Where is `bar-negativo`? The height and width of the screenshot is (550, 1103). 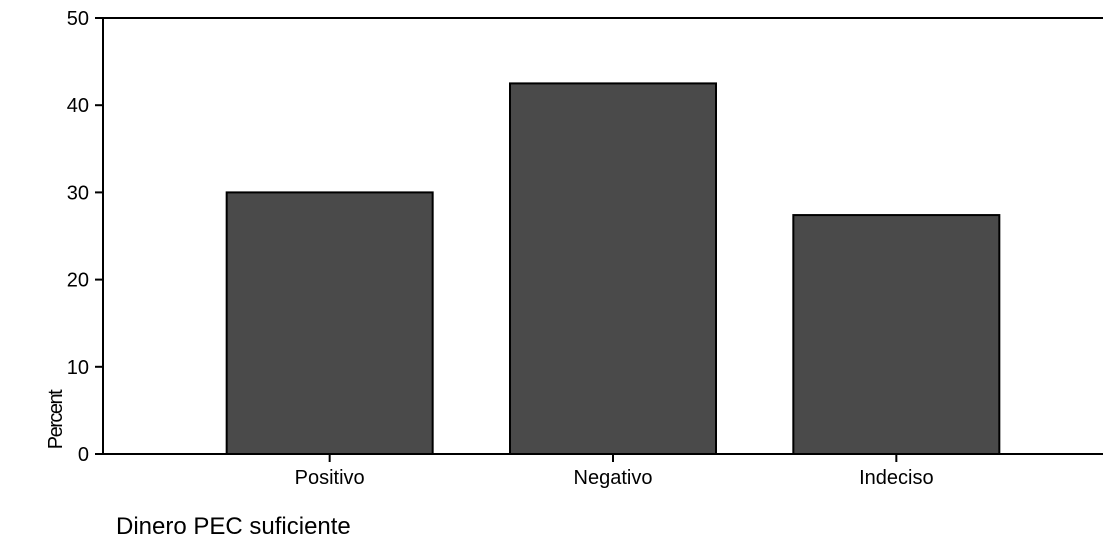
bar-negativo is located at coordinates (613, 269).